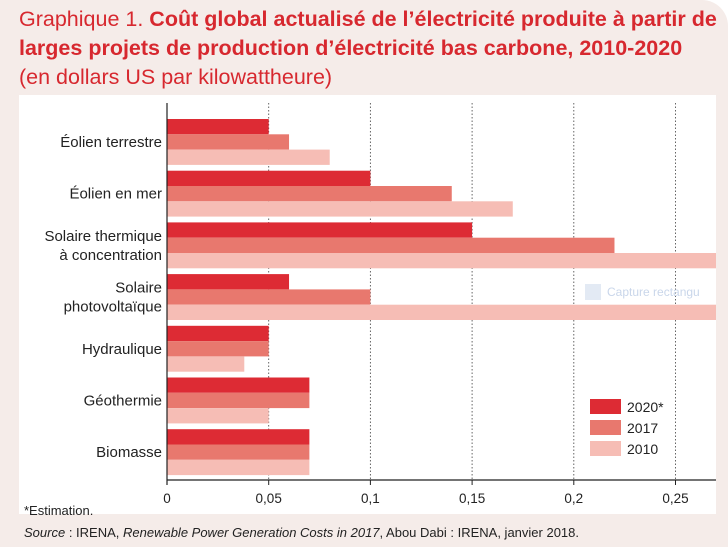  What do you see at coordinates (176, 77) in the screenshot?
I see `figure-unit: (en dollars US par kilowattheure)` at bounding box center [176, 77].